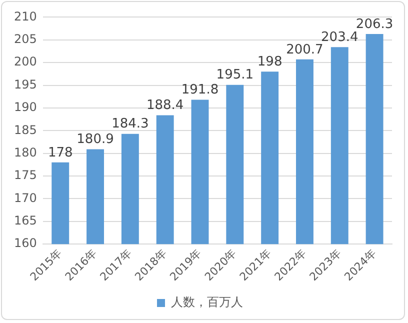 This screenshot has width=408, height=323. What do you see at coordinates (25, 61) in the screenshot?
I see `y-tick-label: 200` at bounding box center [25, 61].